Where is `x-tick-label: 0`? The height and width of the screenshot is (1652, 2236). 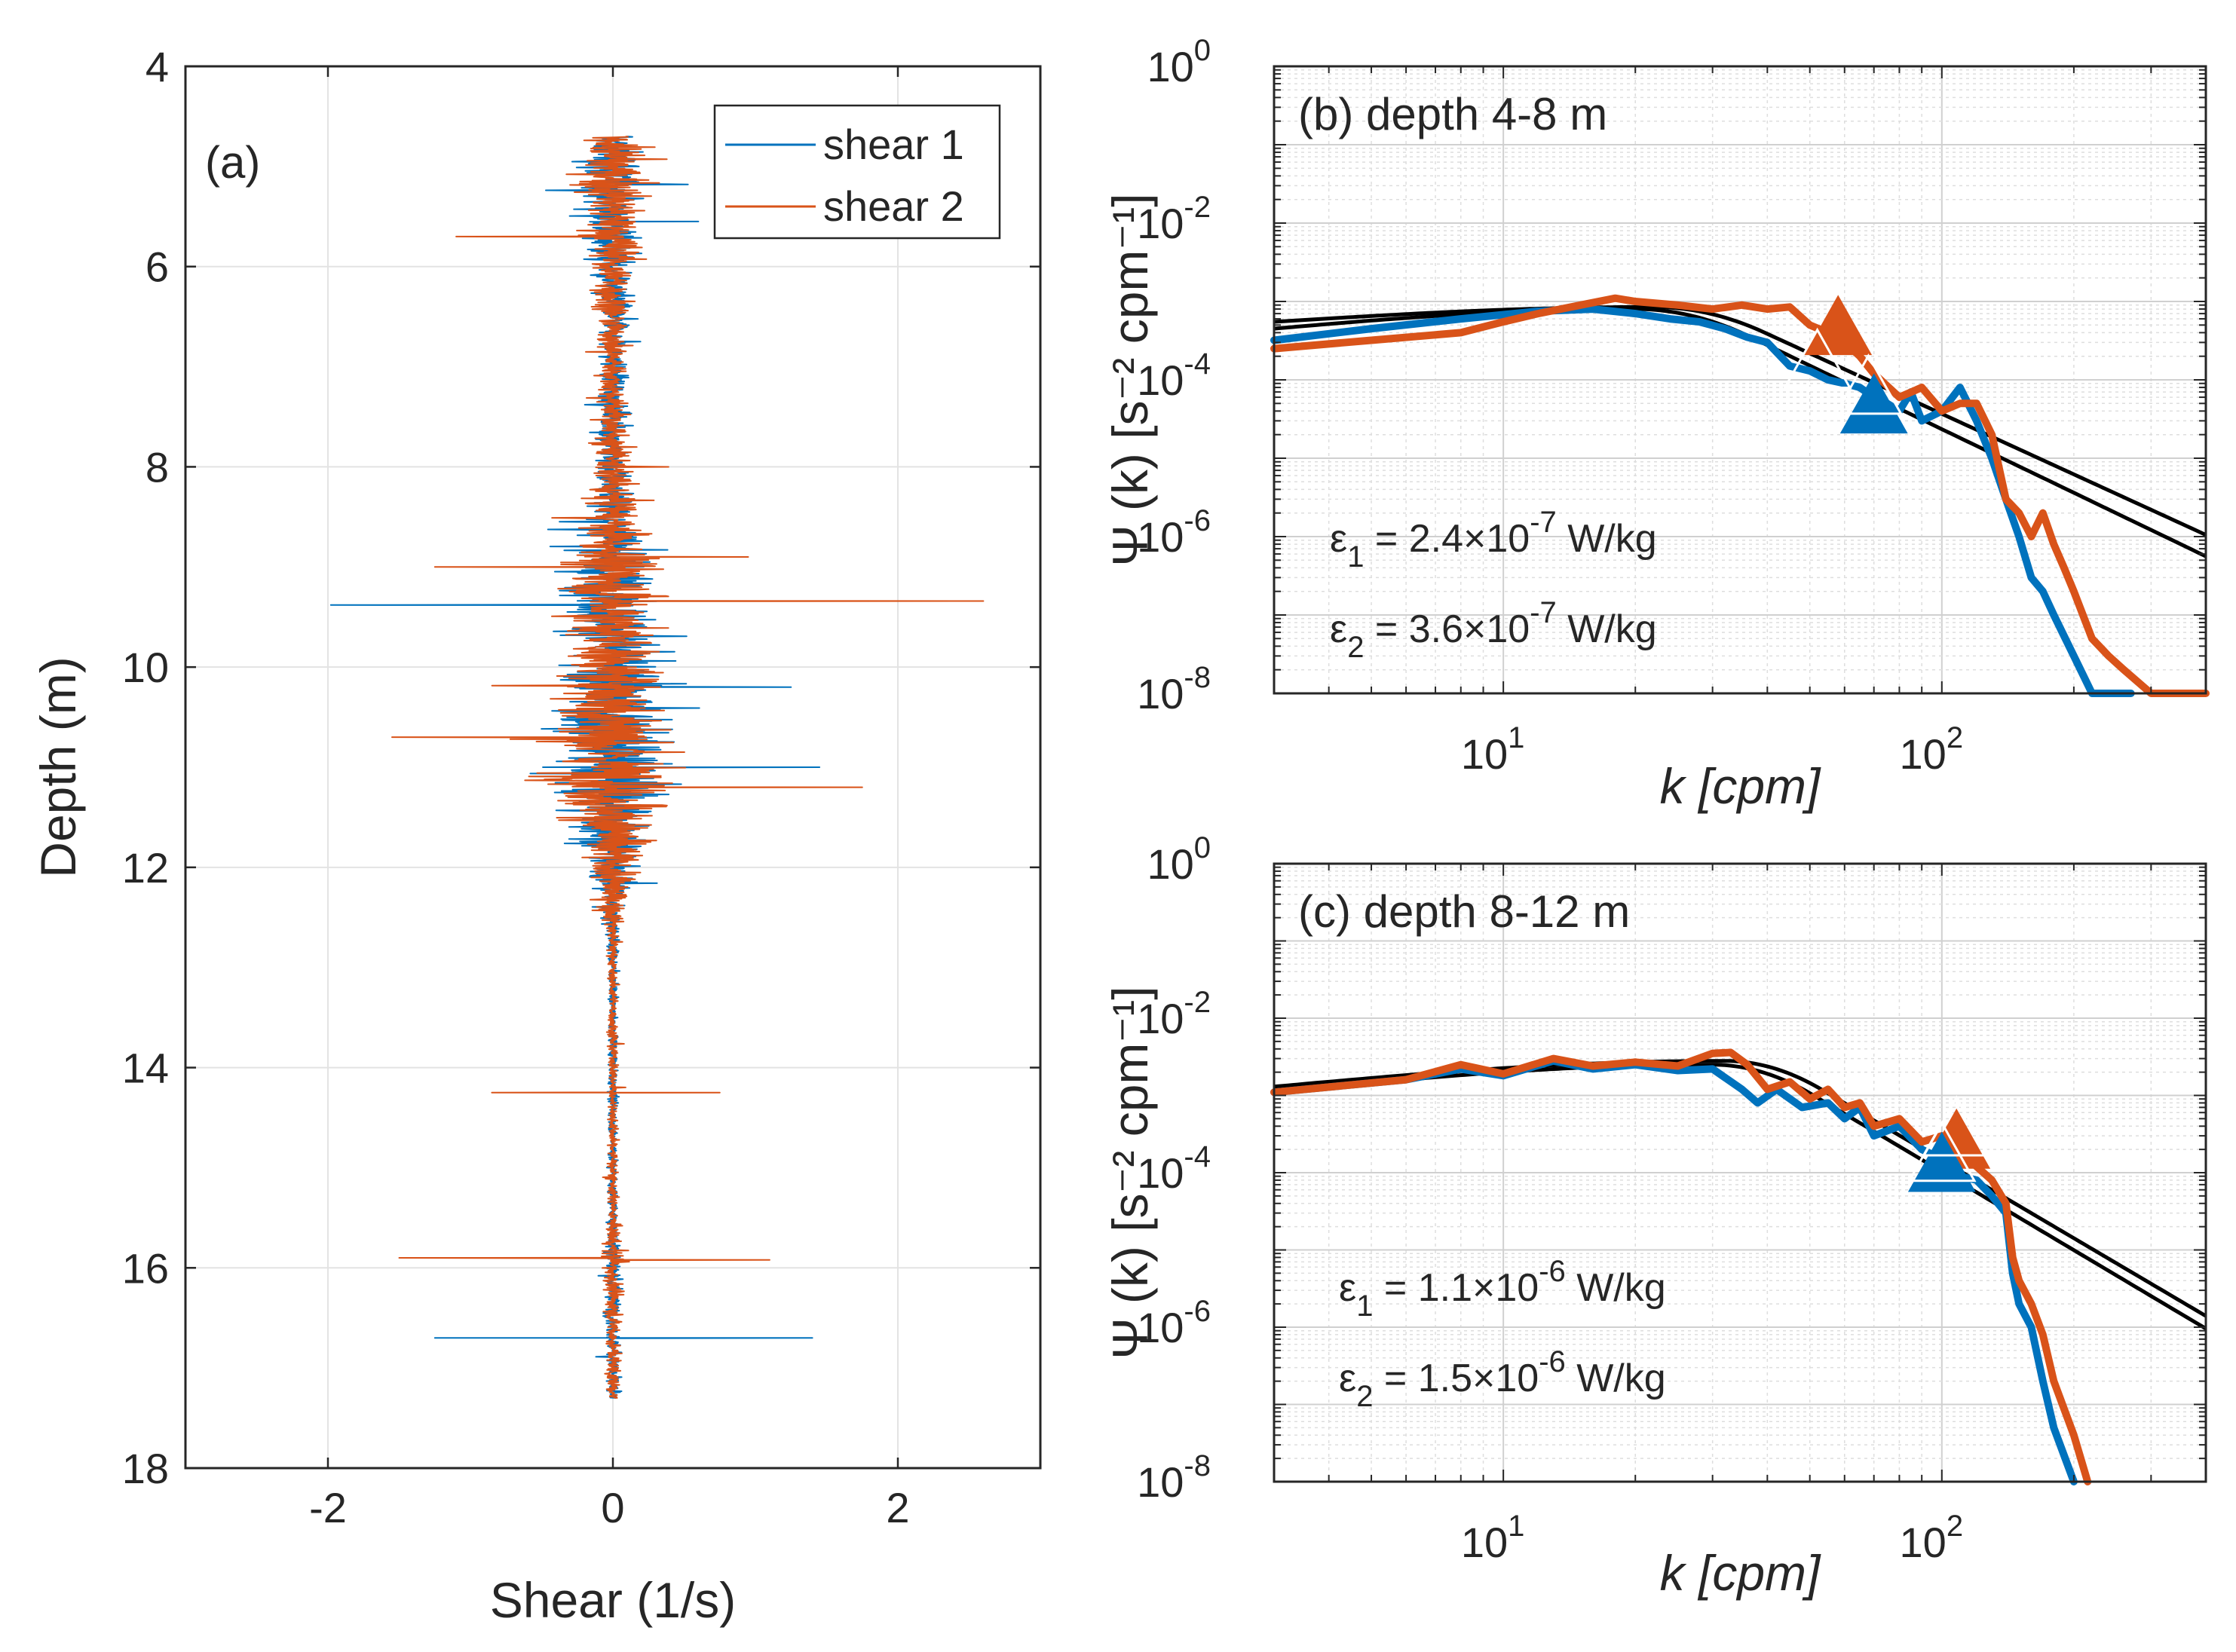
x-tick-label: 0 is located at coordinates (613, 1508).